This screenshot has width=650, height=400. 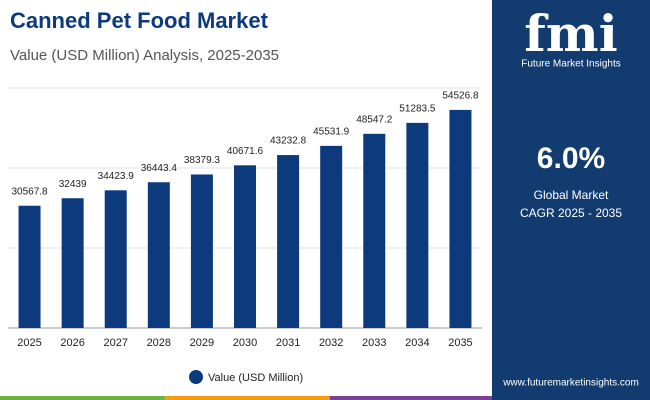 I want to click on data-label: 43232.8, so click(x=288, y=141).